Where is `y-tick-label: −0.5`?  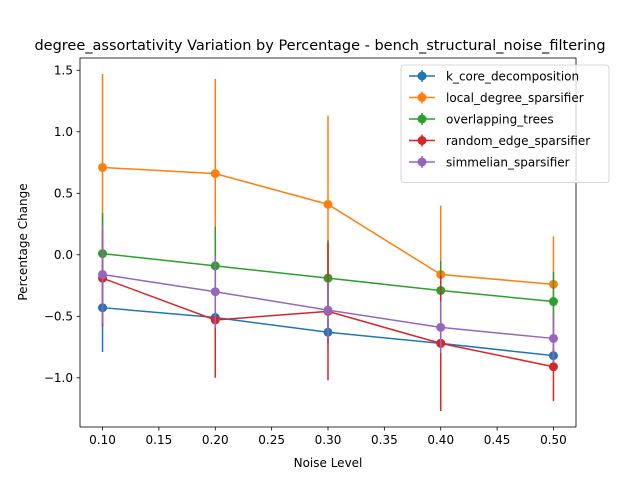 y-tick-label: −0.5 is located at coordinates (58, 316).